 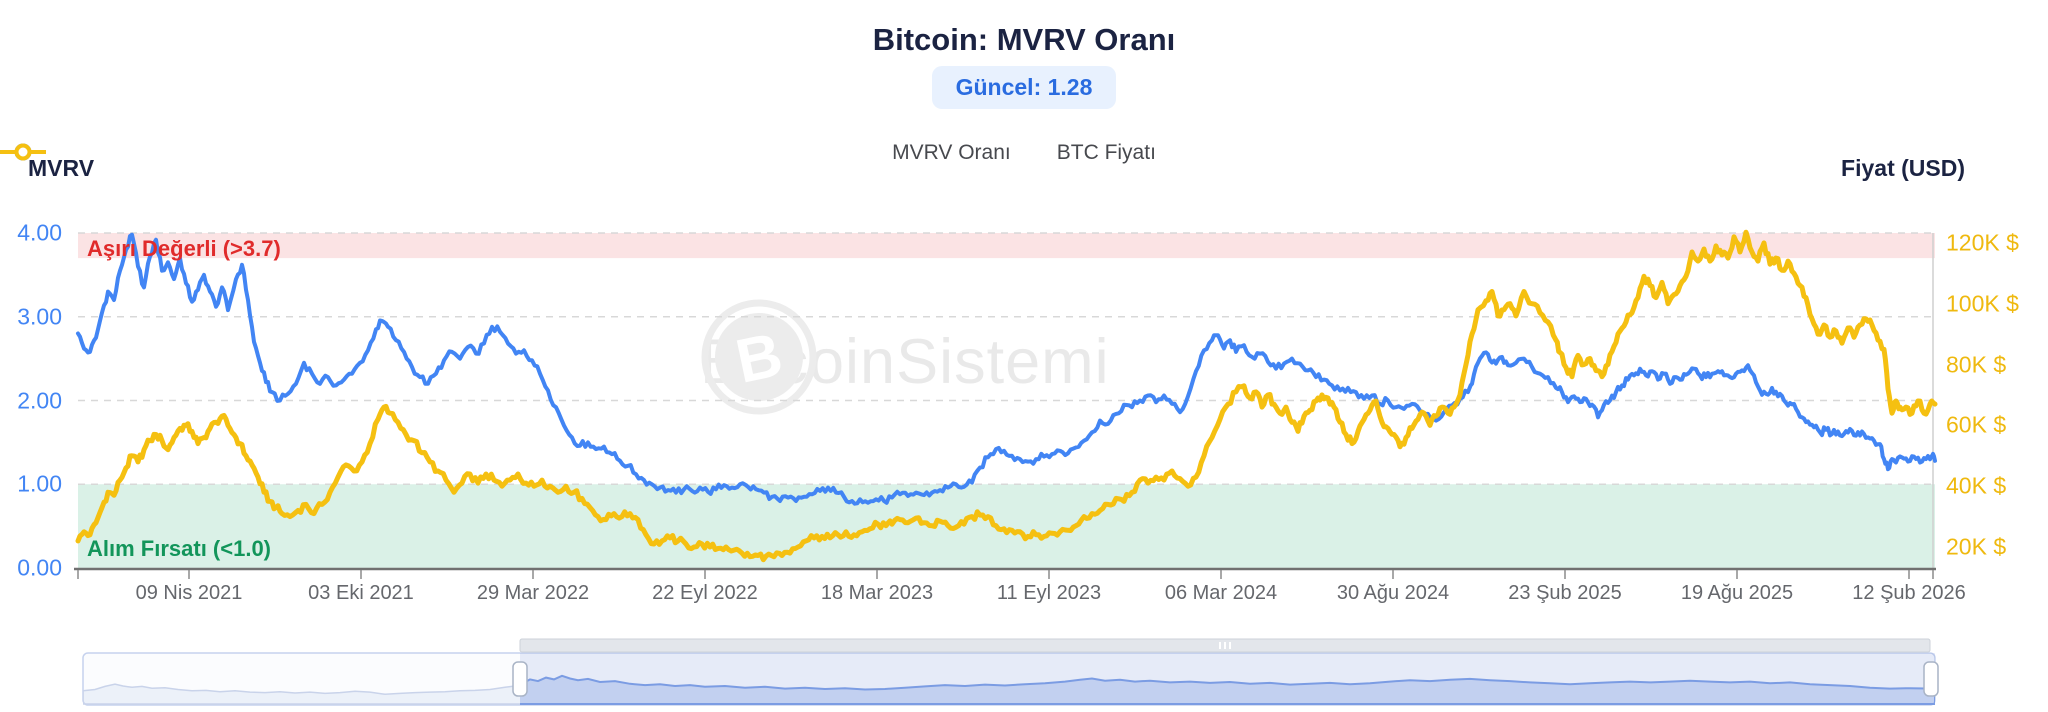 What do you see at coordinates (1909, 593) in the screenshot?
I see `x-axis-label: 12 Şub 2026` at bounding box center [1909, 593].